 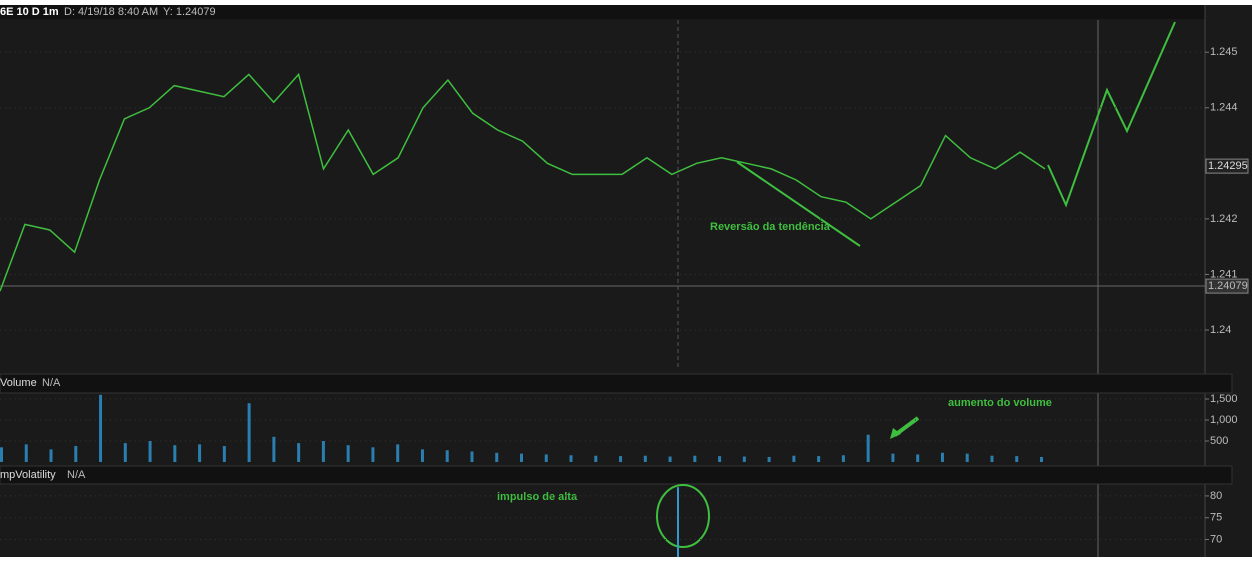 I want to click on volume-header, so click(x=616, y=383).